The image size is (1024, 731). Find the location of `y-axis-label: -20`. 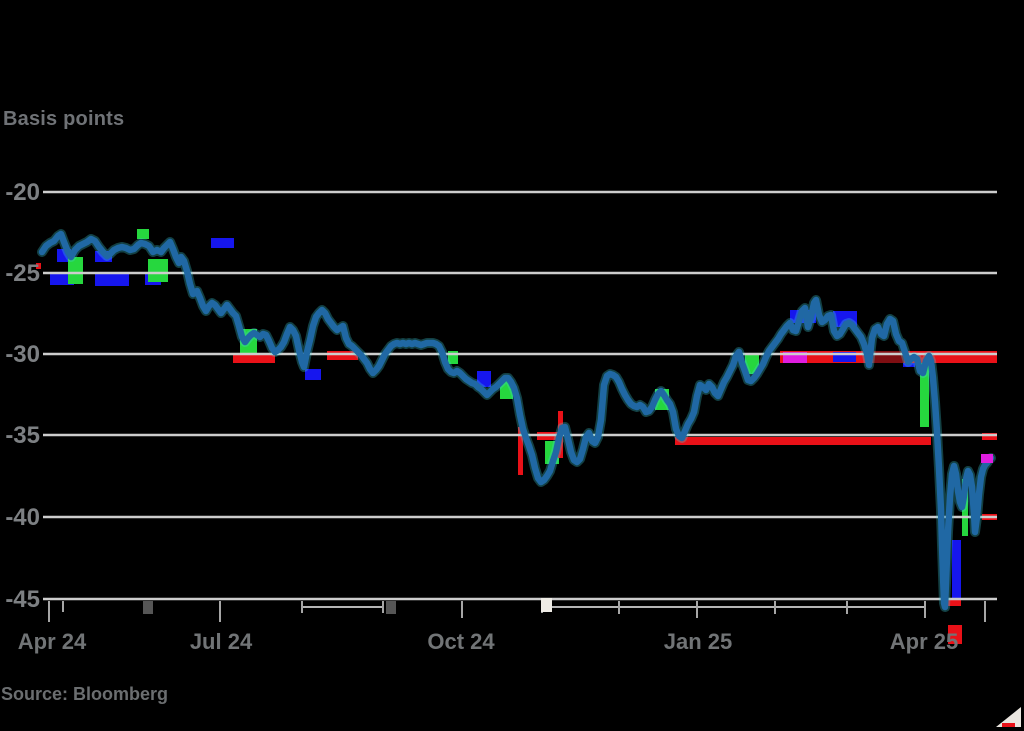

y-axis-label: -20 is located at coordinates (22, 192).